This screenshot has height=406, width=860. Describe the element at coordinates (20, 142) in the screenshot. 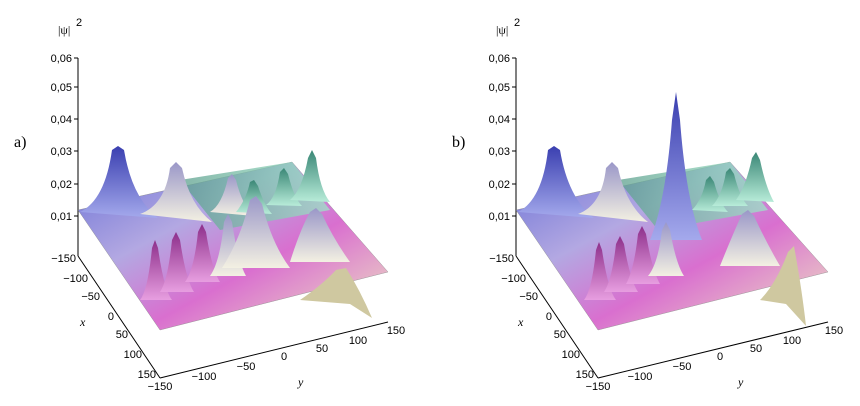

I see `panel-label: a)` at that location.